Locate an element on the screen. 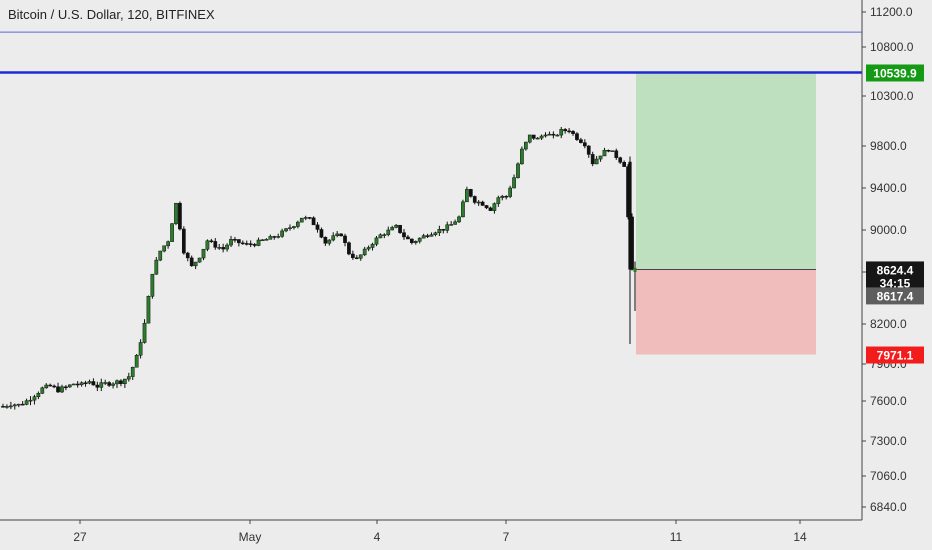 Image resolution: width=932 pixels, height=550 pixels. time-axis: 27 May 4 7 11 14 is located at coordinates (431, 531).